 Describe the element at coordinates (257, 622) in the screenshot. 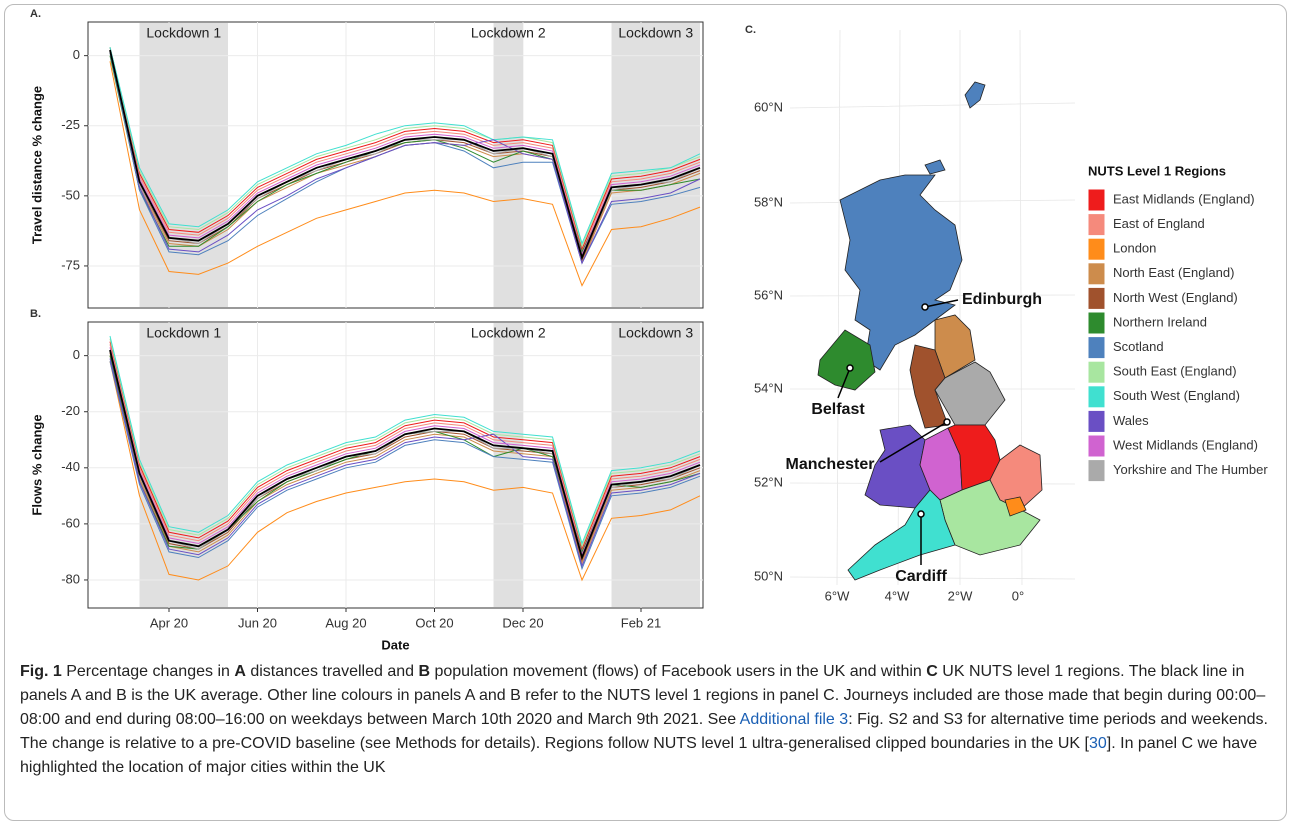

I see `x-tick-label: Jun 20` at that location.